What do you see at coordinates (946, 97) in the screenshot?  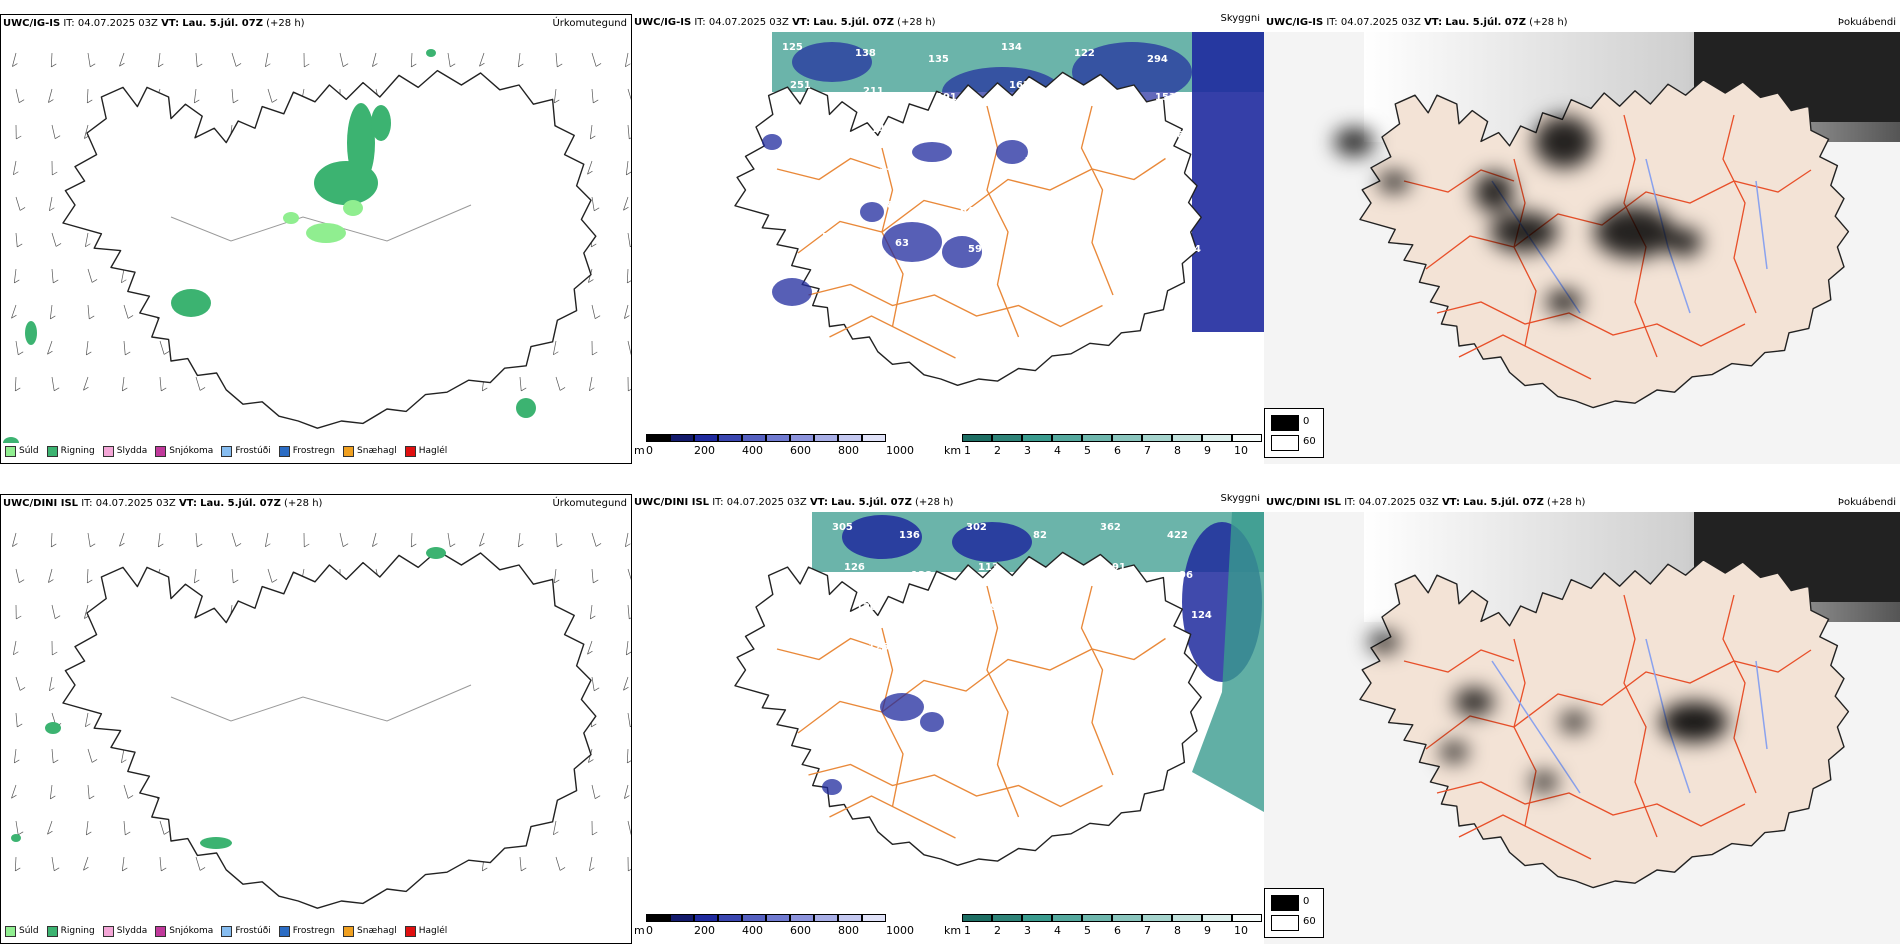 I see `cloud-base-label: 191` at bounding box center [946, 97].